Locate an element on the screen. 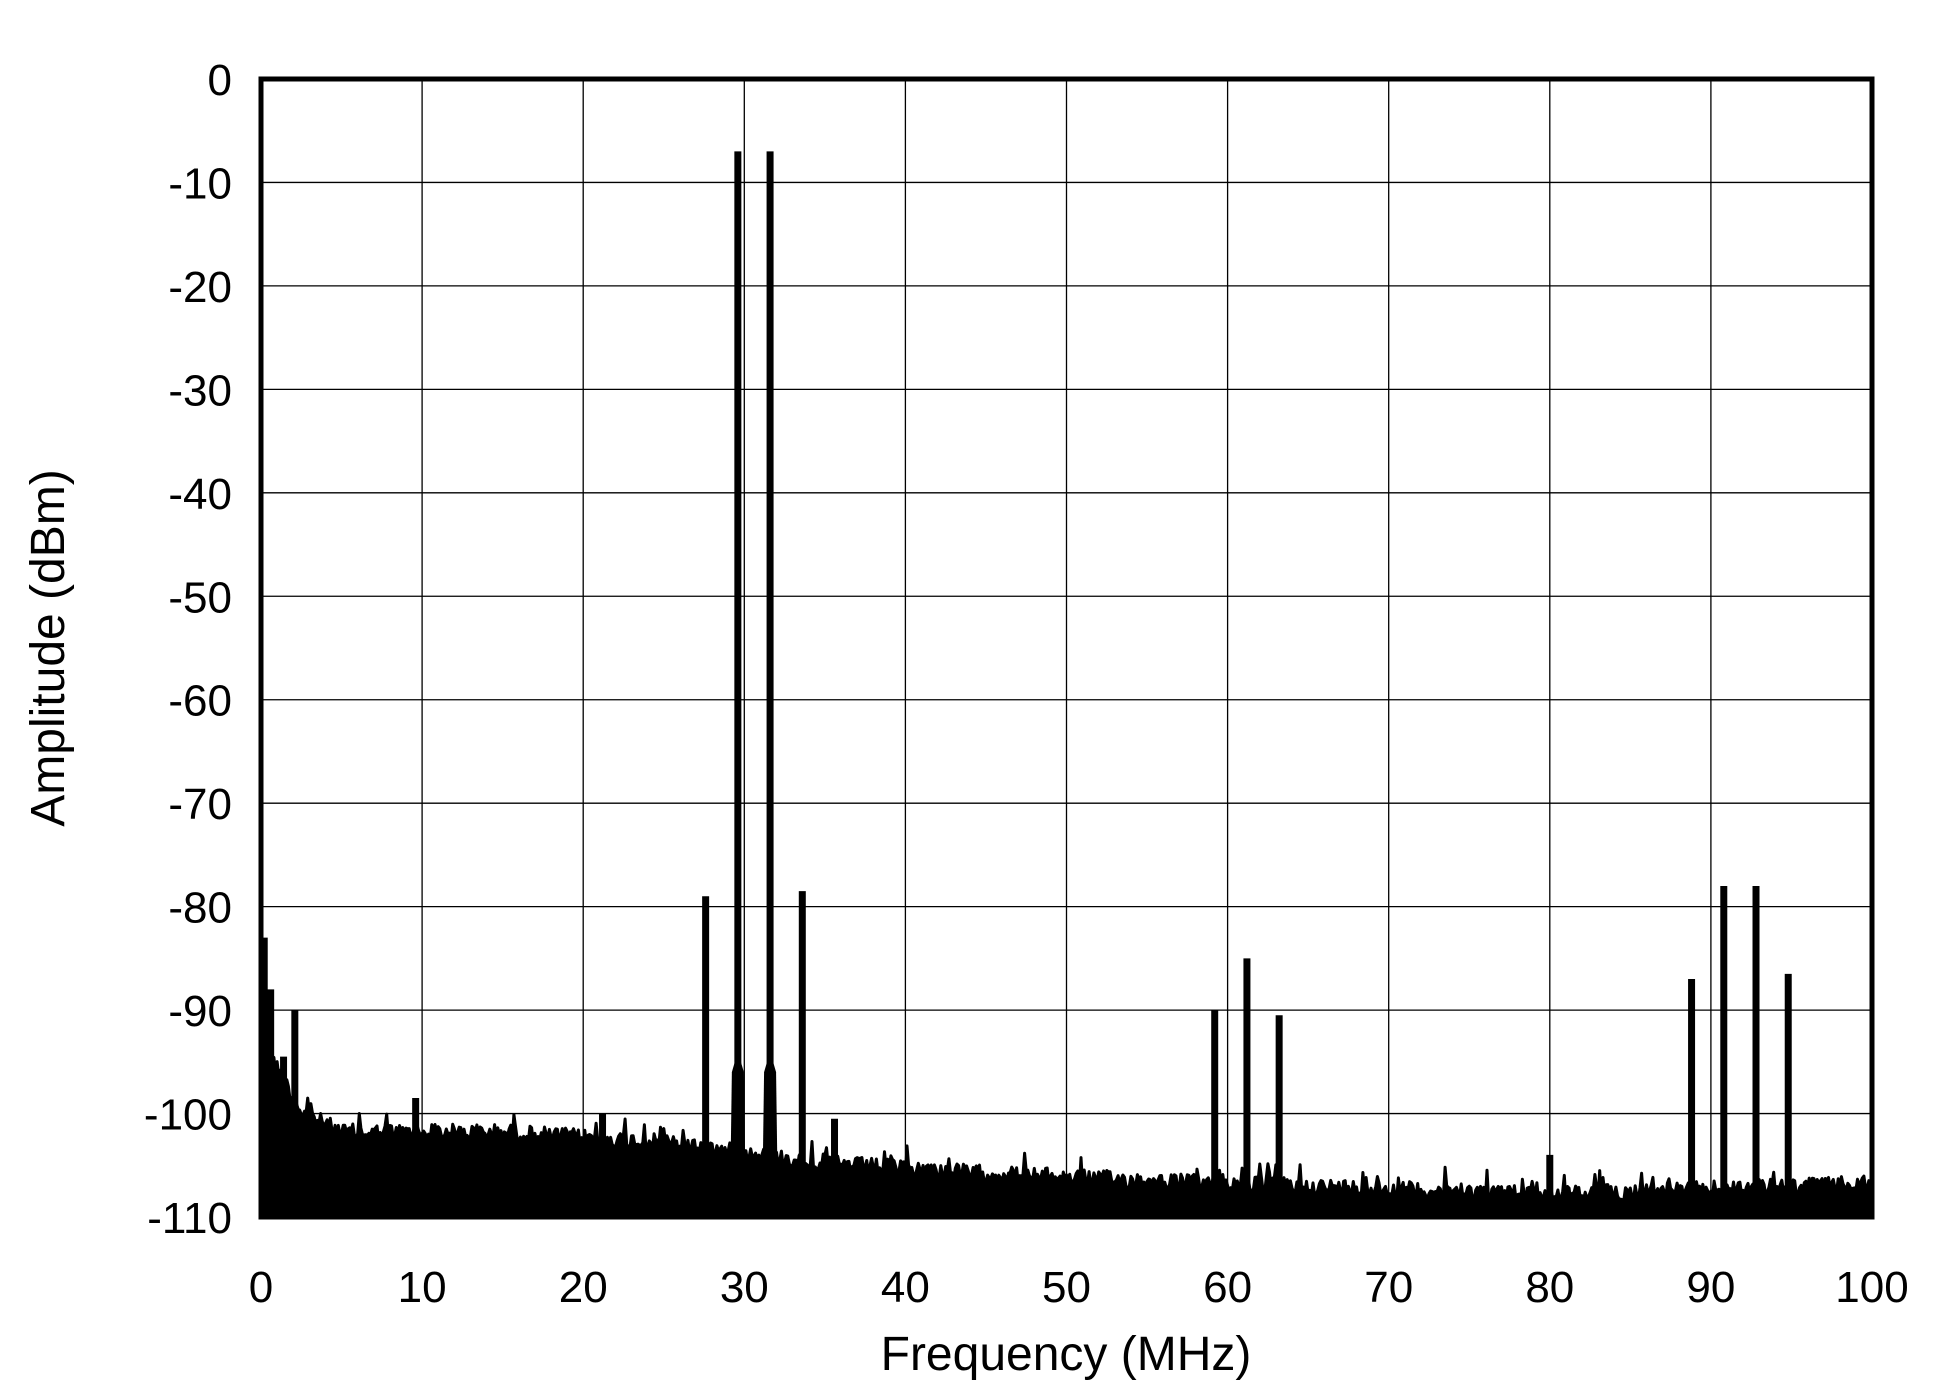 This screenshot has height=1382, width=1934. x-tick-label: 30 is located at coordinates (744, 1287).